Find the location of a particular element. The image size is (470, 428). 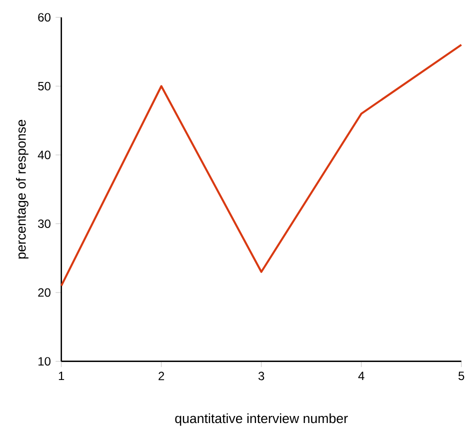

y-tick-label: 20 is located at coordinates (44, 292).